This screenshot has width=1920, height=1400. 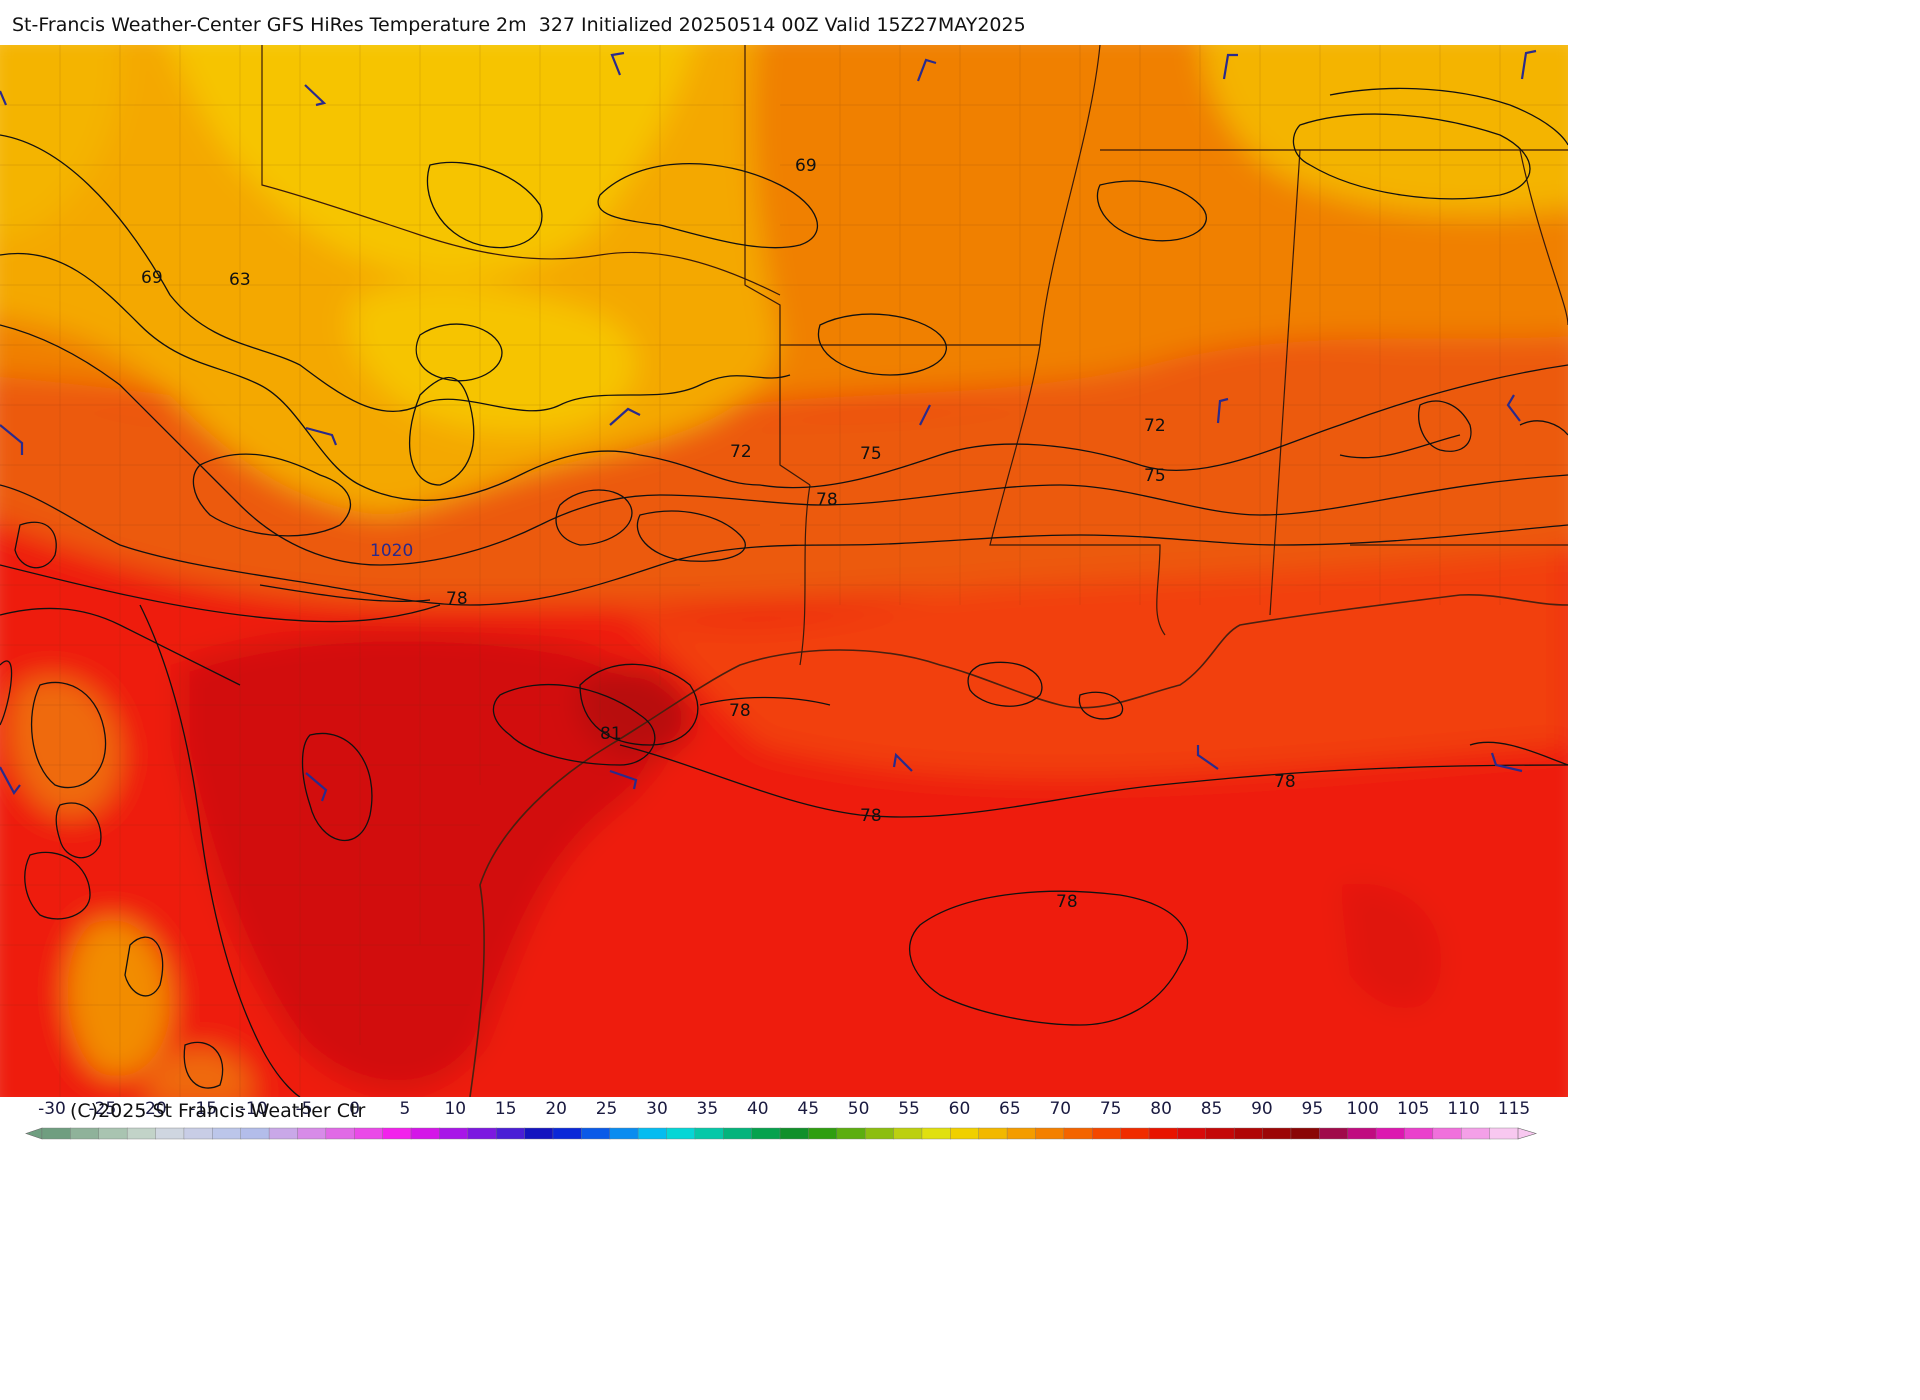 I want to click on legend-tick-label: 60, so click(x=960, y=1109).